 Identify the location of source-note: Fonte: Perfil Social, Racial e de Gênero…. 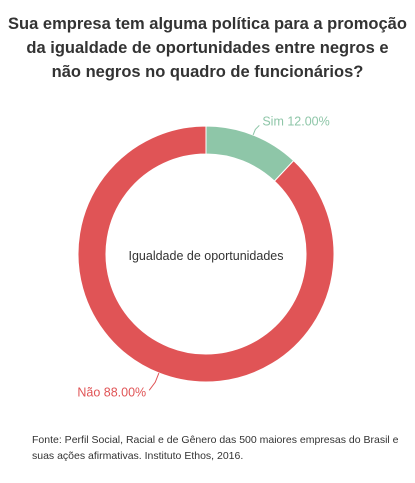
(217, 448).